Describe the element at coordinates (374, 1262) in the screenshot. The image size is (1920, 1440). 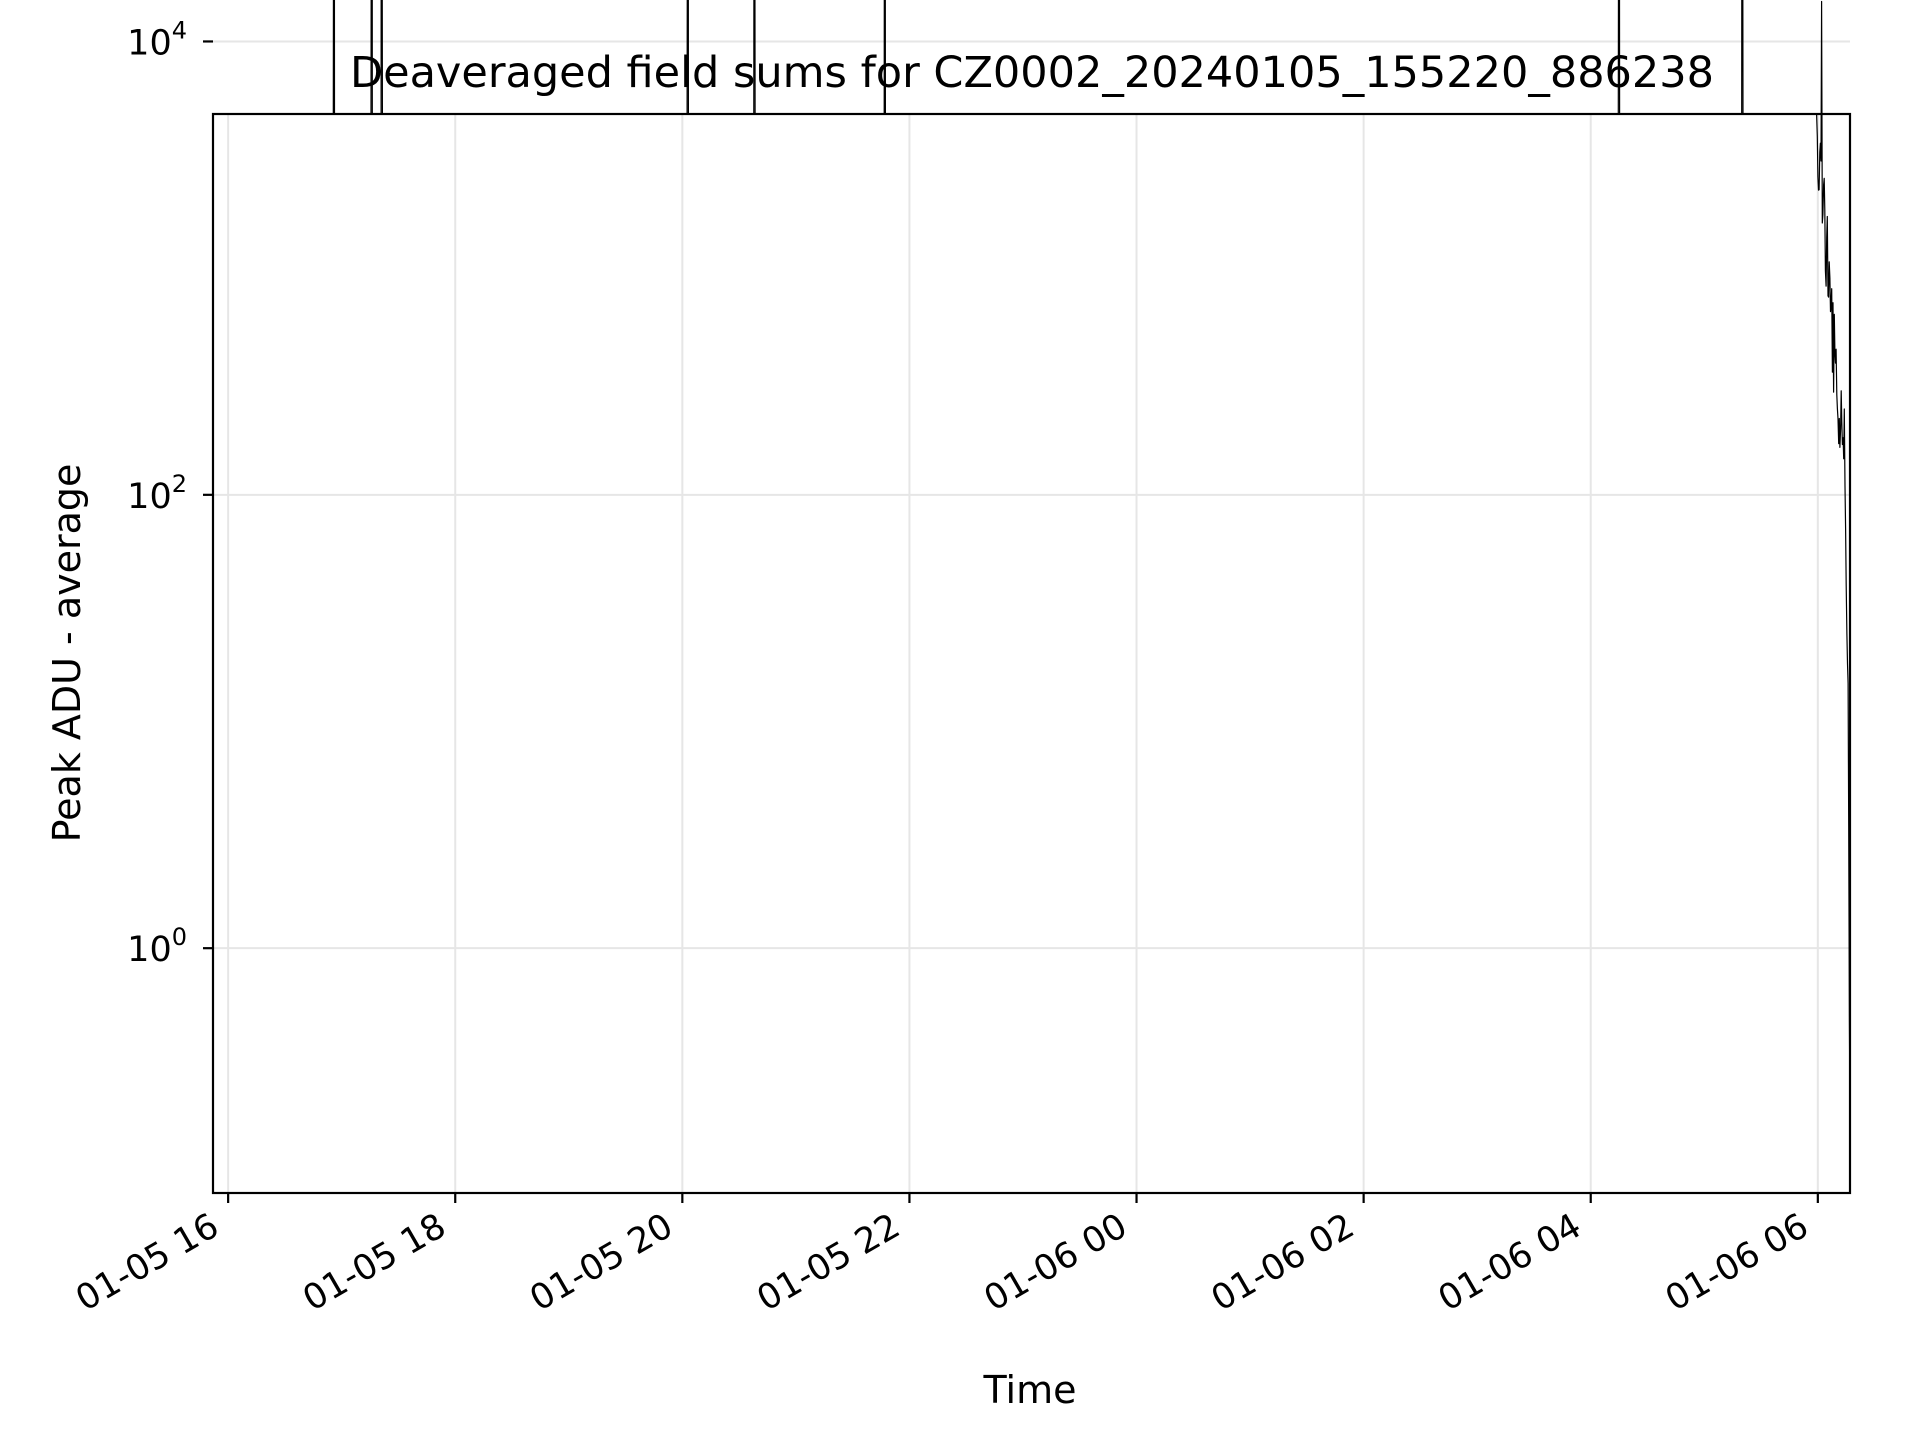
I see `x-tick-label: 01-05 18` at that location.